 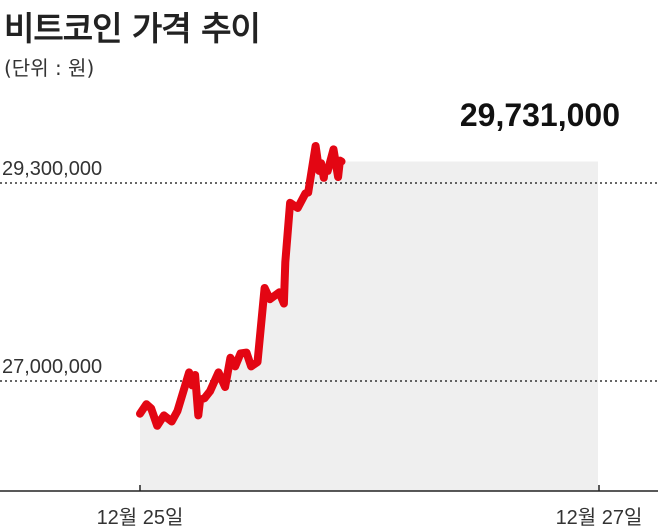 I want to click on y-tick-label-0: 29,300,000, so click(x=52, y=169).